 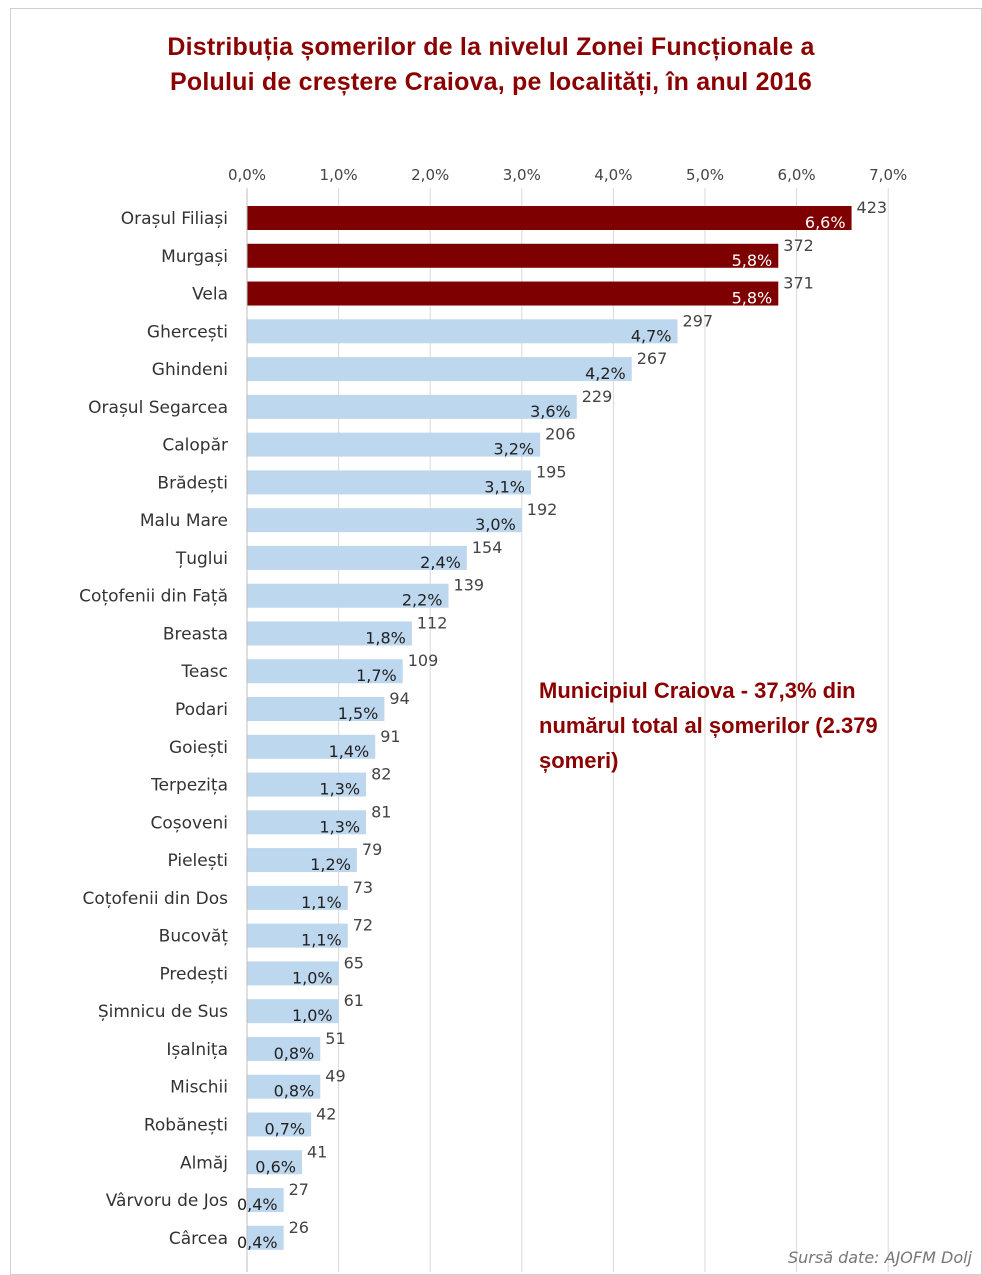 What do you see at coordinates (551, 471) in the screenshot?
I see `count-label: 195` at bounding box center [551, 471].